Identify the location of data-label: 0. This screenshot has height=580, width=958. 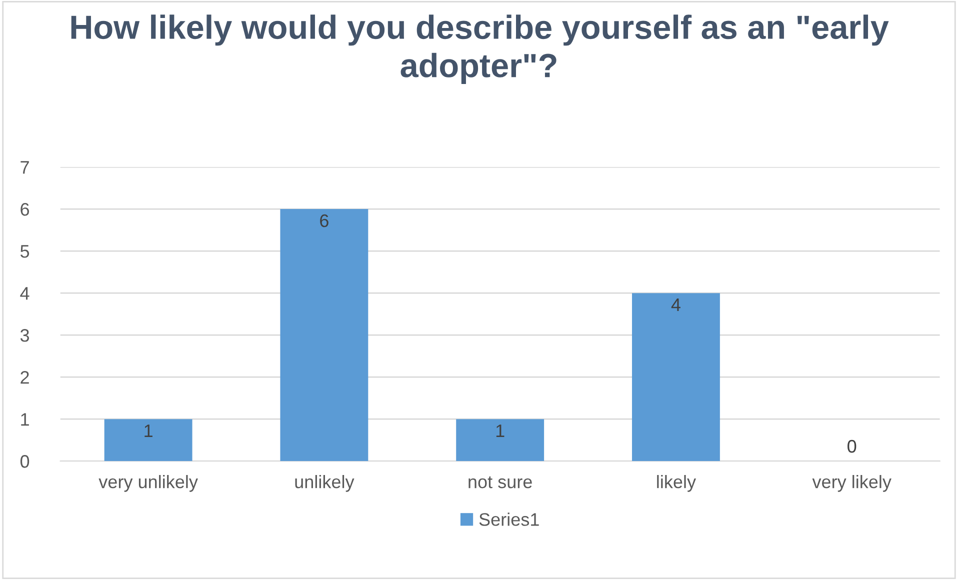
(852, 446).